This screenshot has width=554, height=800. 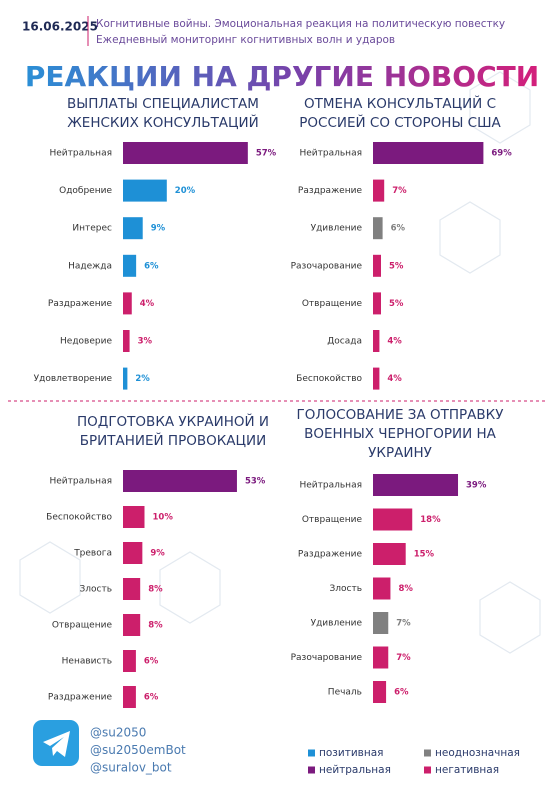 I want to click on category-label: Досада, so click(x=344, y=342).